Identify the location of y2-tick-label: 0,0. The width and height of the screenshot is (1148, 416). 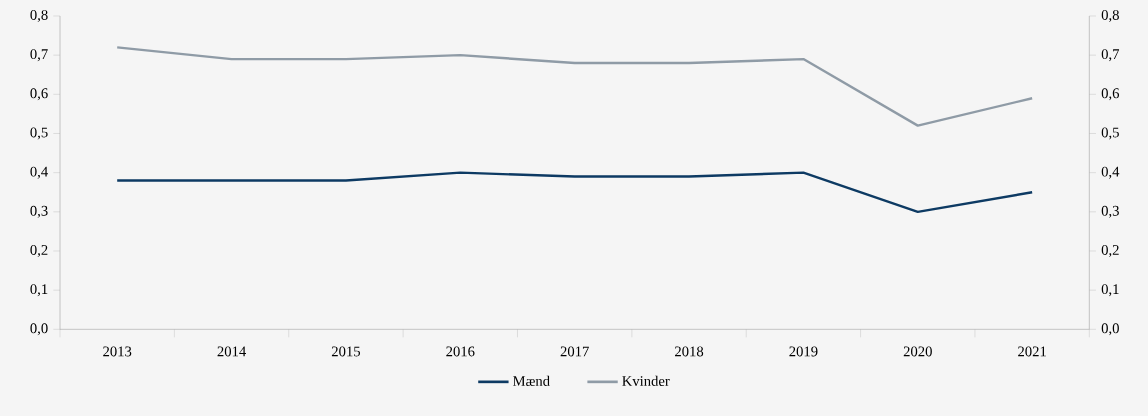
(39, 329).